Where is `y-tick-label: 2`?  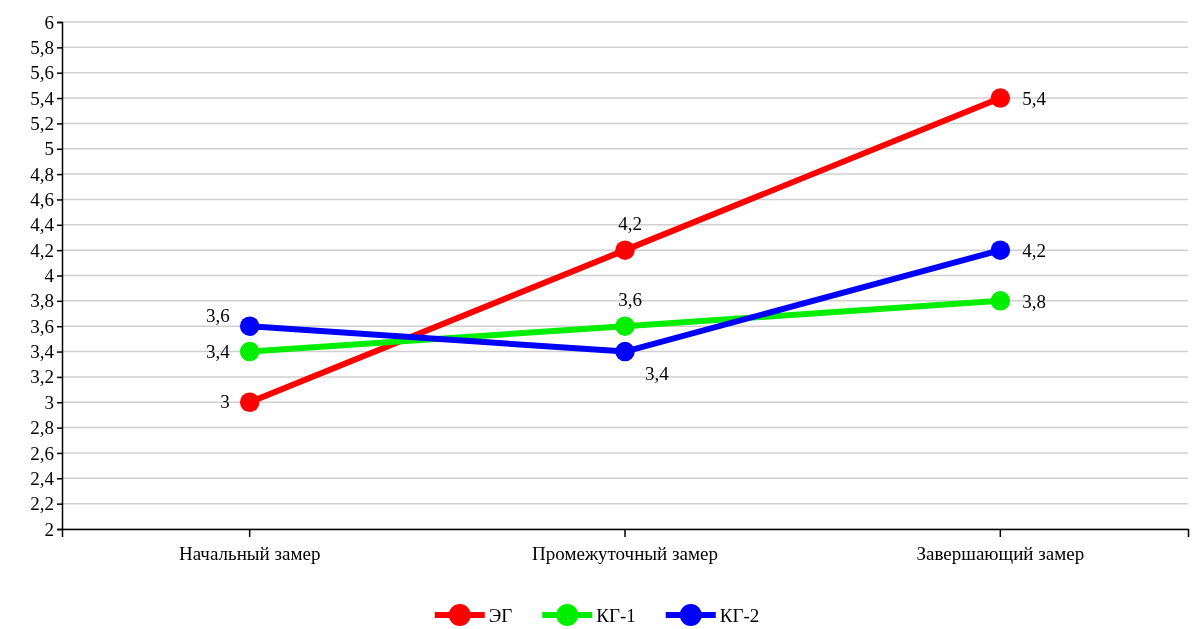 y-tick-label: 2 is located at coordinates (49, 529).